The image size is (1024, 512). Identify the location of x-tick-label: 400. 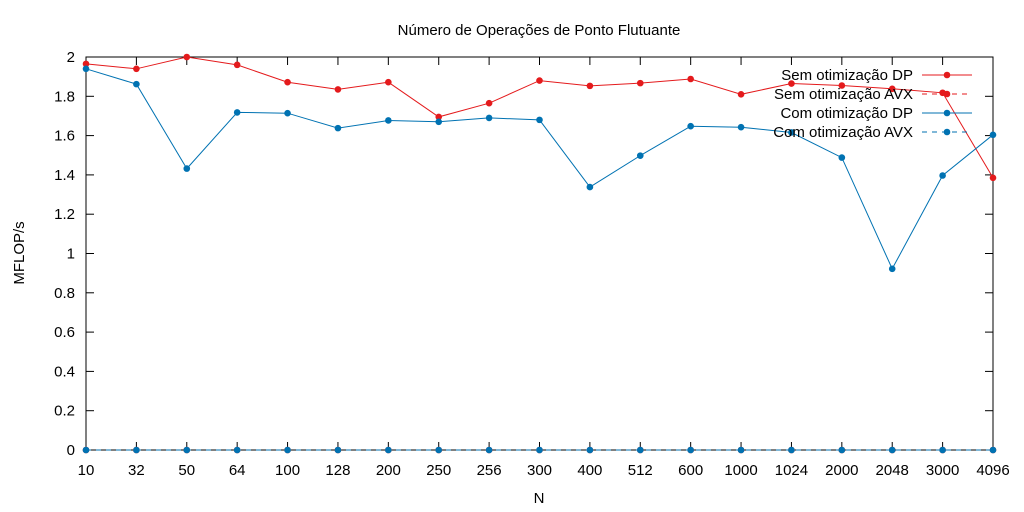
(589, 470).